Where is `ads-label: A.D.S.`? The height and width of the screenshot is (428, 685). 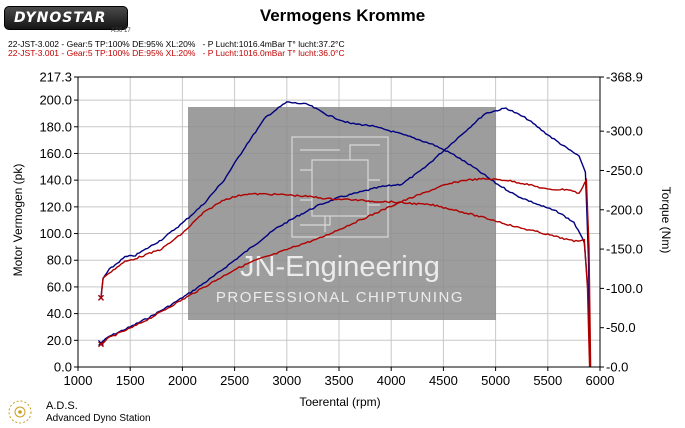
ads-label: A.D.S. is located at coordinates (62, 406).